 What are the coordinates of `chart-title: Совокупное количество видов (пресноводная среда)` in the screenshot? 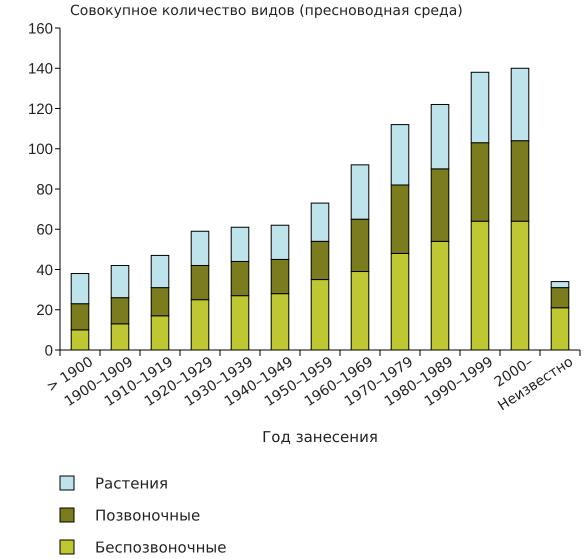 It's located at (266, 11).